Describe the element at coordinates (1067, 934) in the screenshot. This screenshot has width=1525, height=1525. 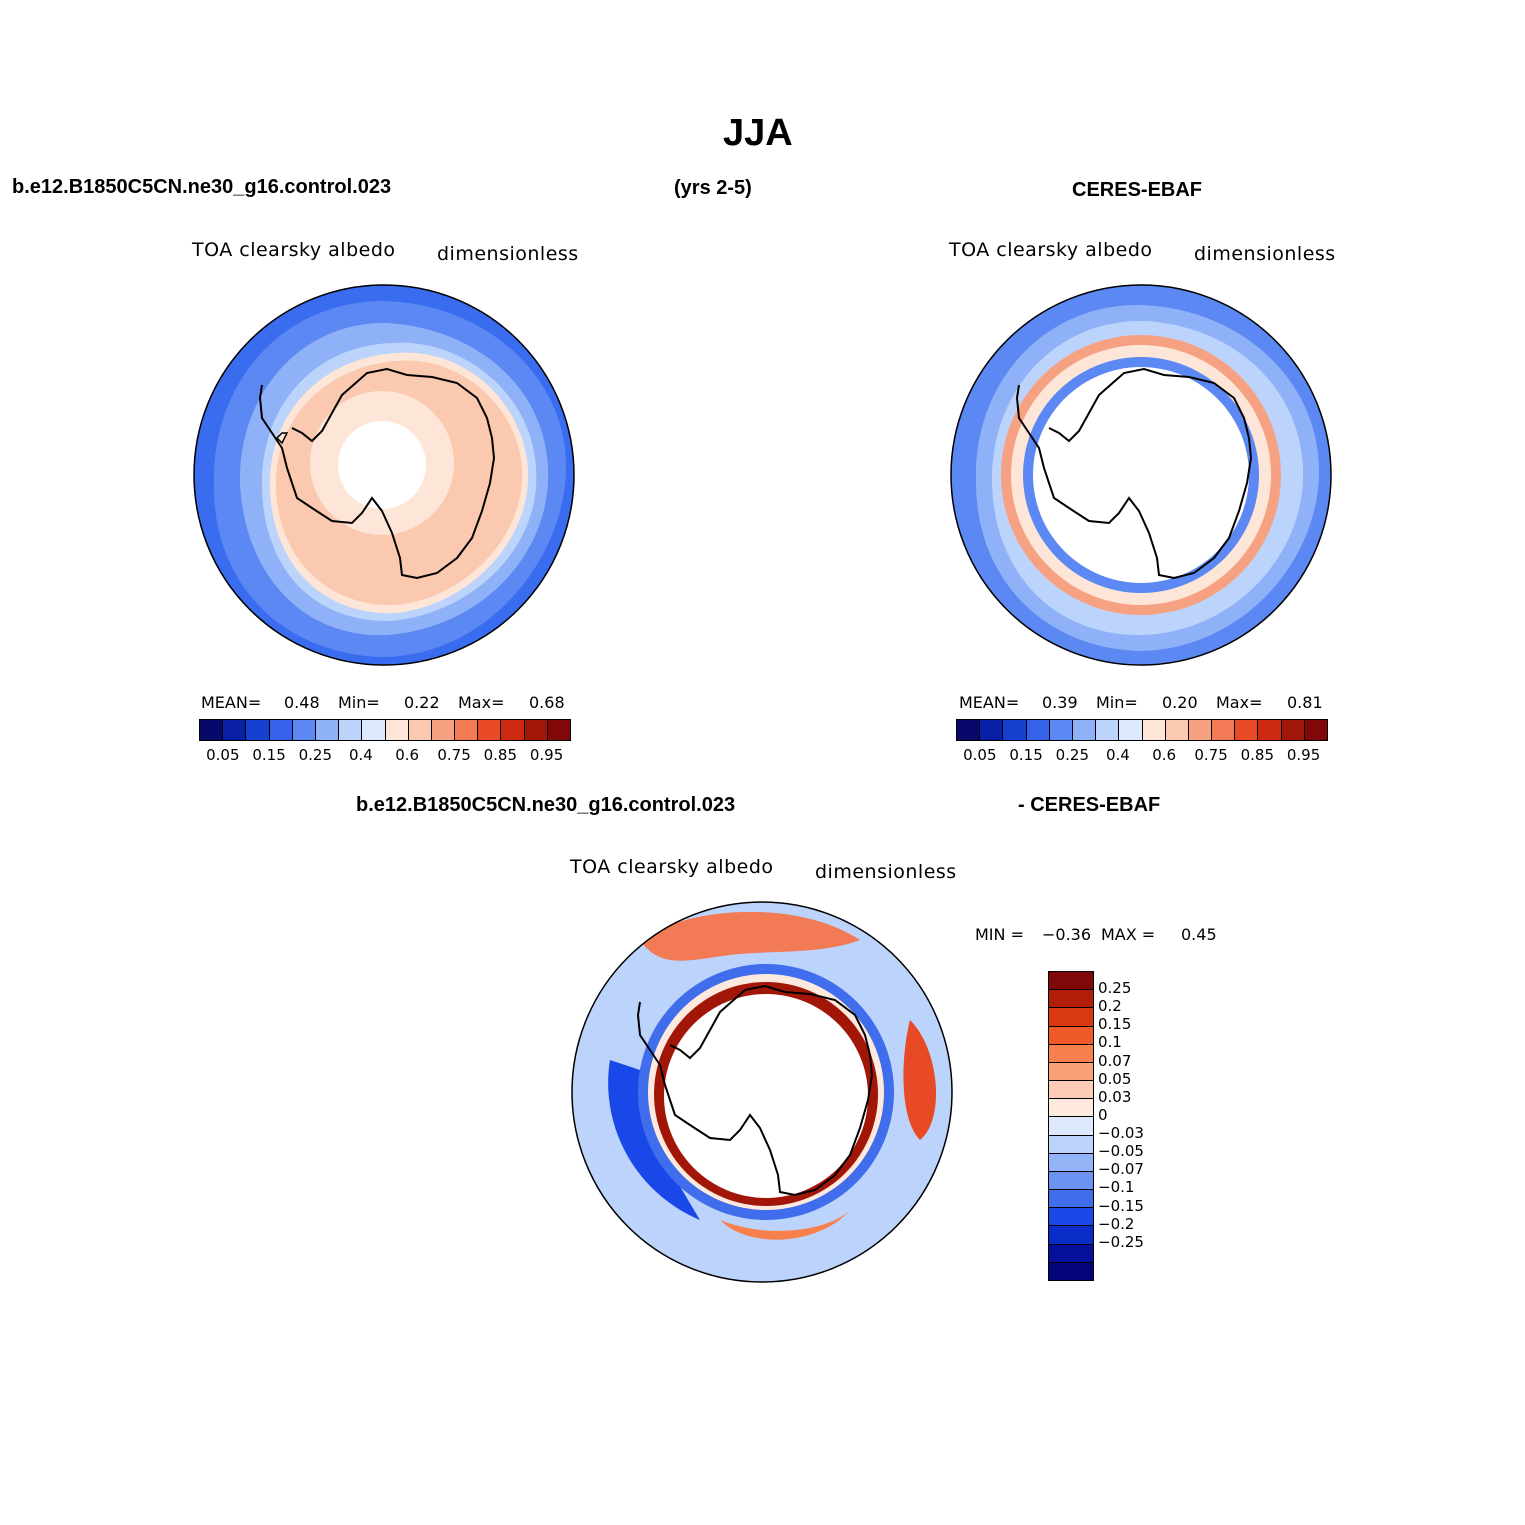
I see `panel3-min-value: −0.36` at that location.